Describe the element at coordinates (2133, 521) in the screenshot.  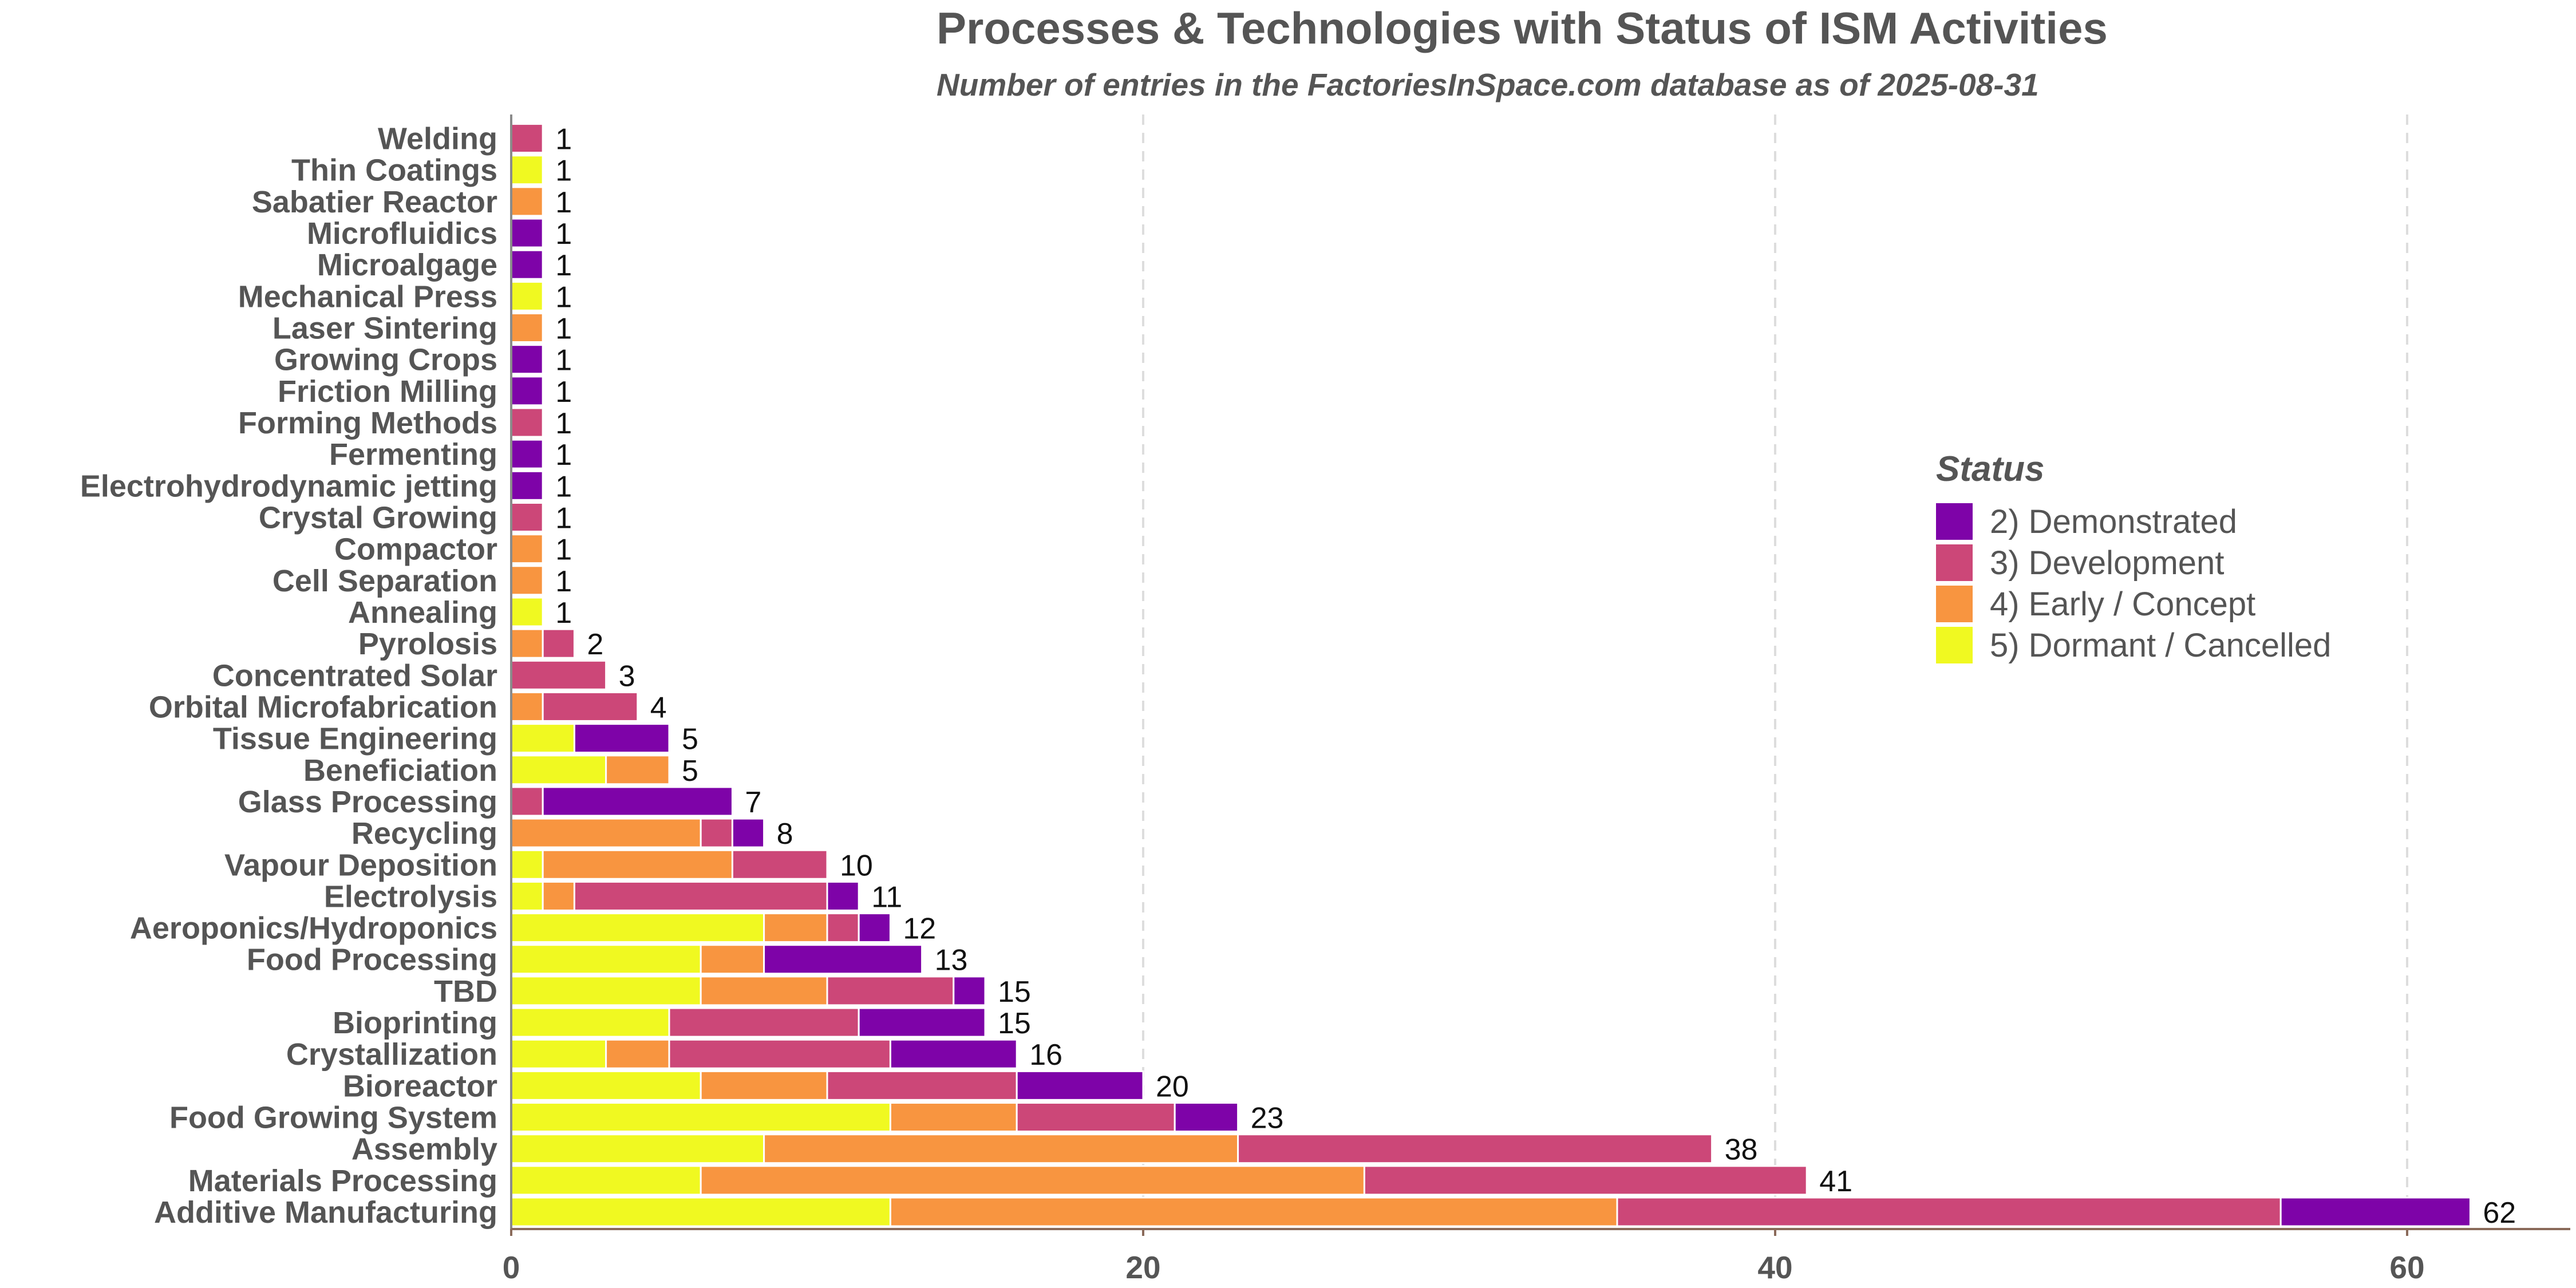
I see `legend-item-demonstrated: 2) Demonstrated` at that location.